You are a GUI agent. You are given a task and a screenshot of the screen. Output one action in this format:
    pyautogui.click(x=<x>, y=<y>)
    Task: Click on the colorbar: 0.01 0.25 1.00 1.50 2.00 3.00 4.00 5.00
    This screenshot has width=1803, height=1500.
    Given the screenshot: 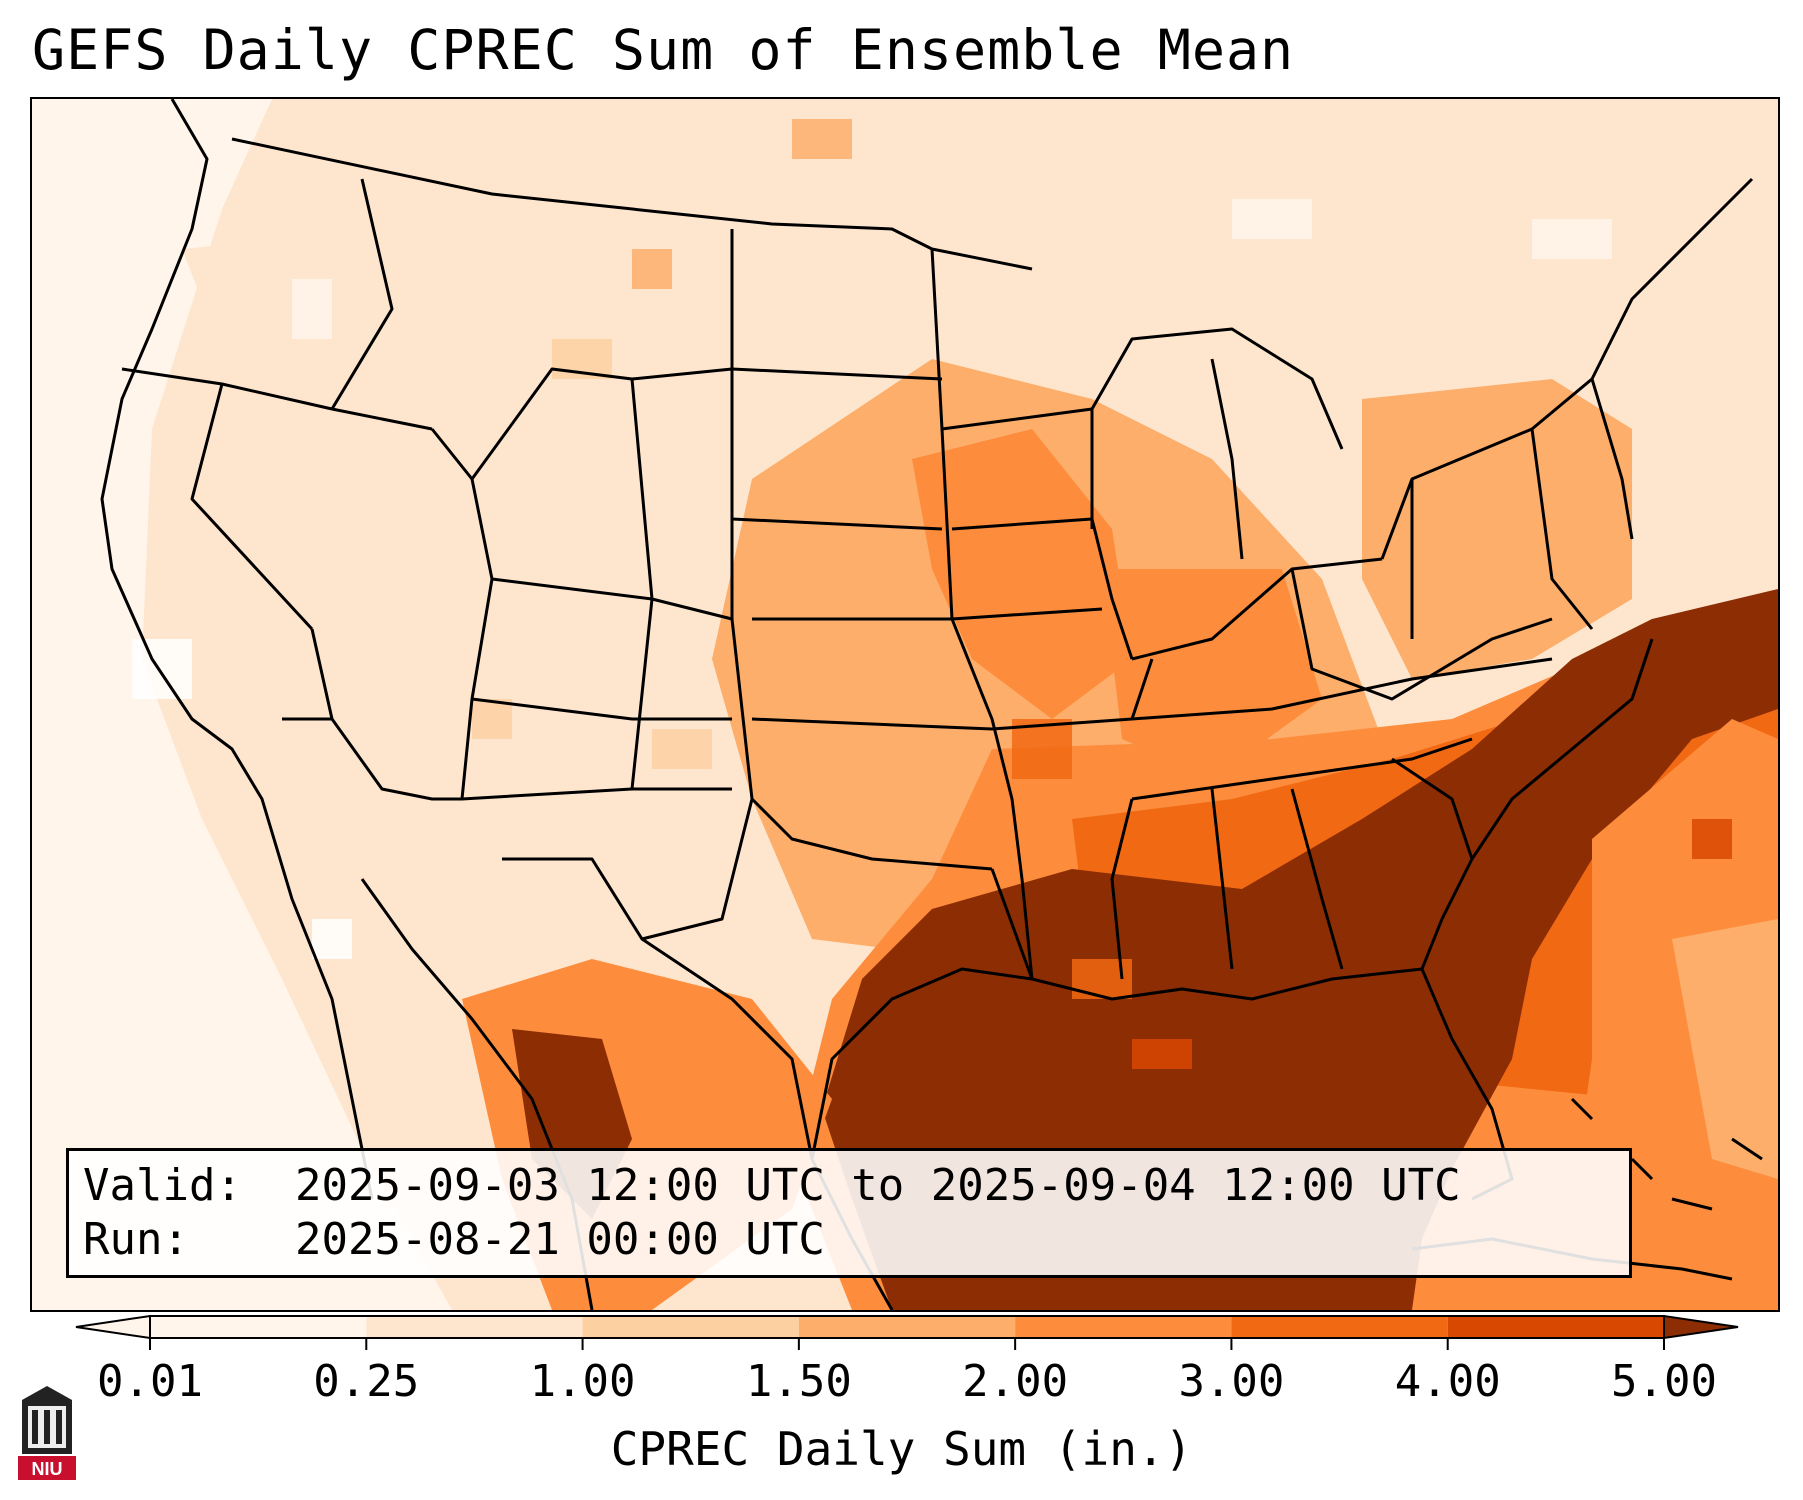 What is the action you would take?
    pyautogui.click(x=907, y=1360)
    